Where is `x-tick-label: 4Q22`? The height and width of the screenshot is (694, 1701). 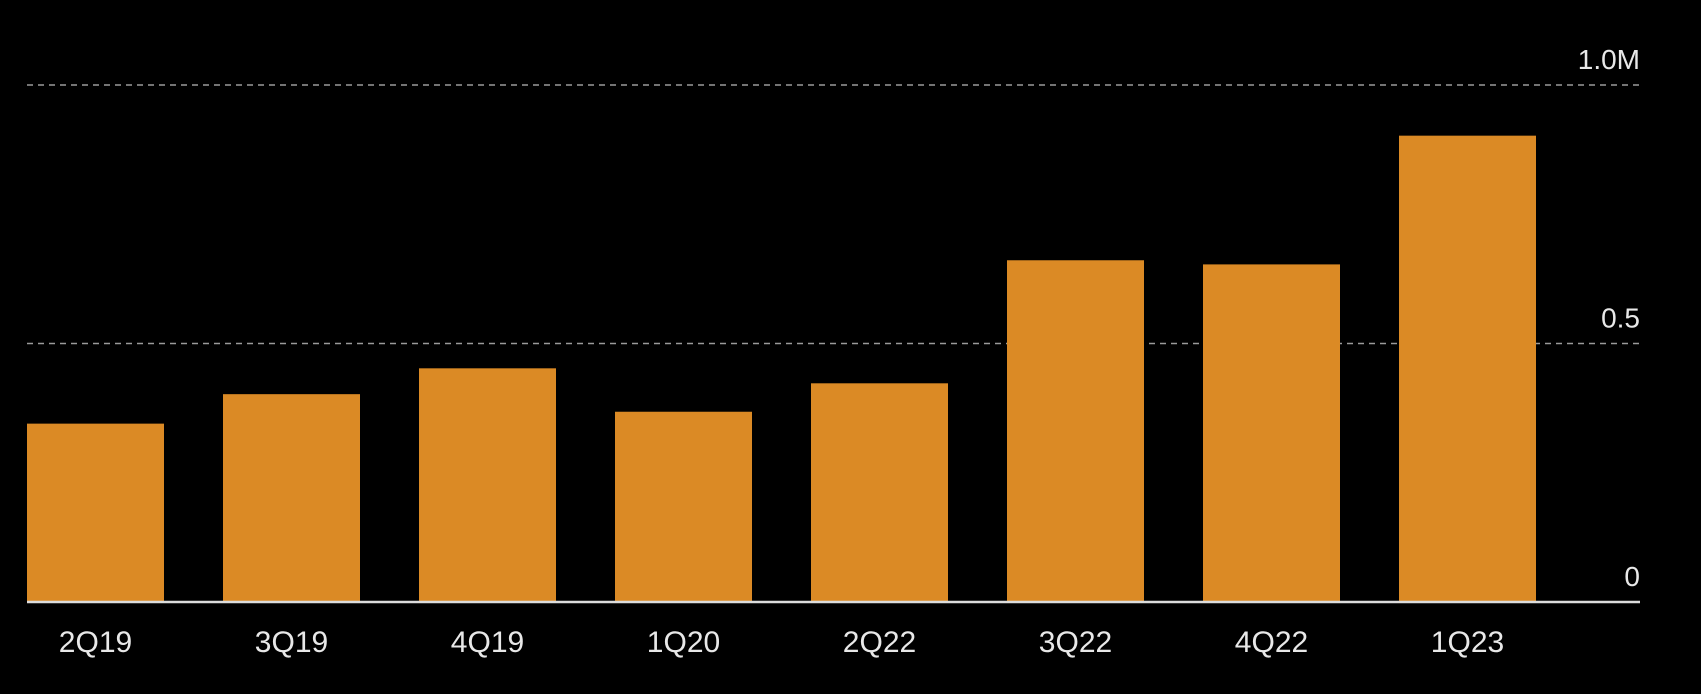 x-tick-label: 4Q22 is located at coordinates (1271, 642).